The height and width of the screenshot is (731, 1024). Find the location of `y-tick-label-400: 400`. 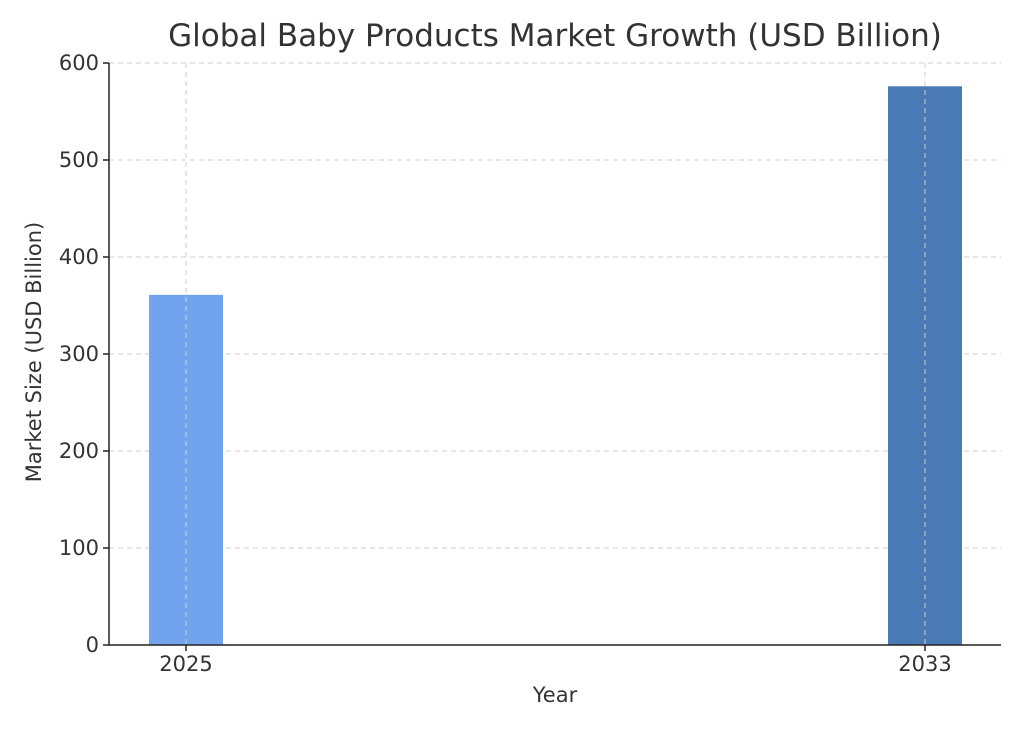

y-tick-label-400: 400 is located at coordinates (79, 257).